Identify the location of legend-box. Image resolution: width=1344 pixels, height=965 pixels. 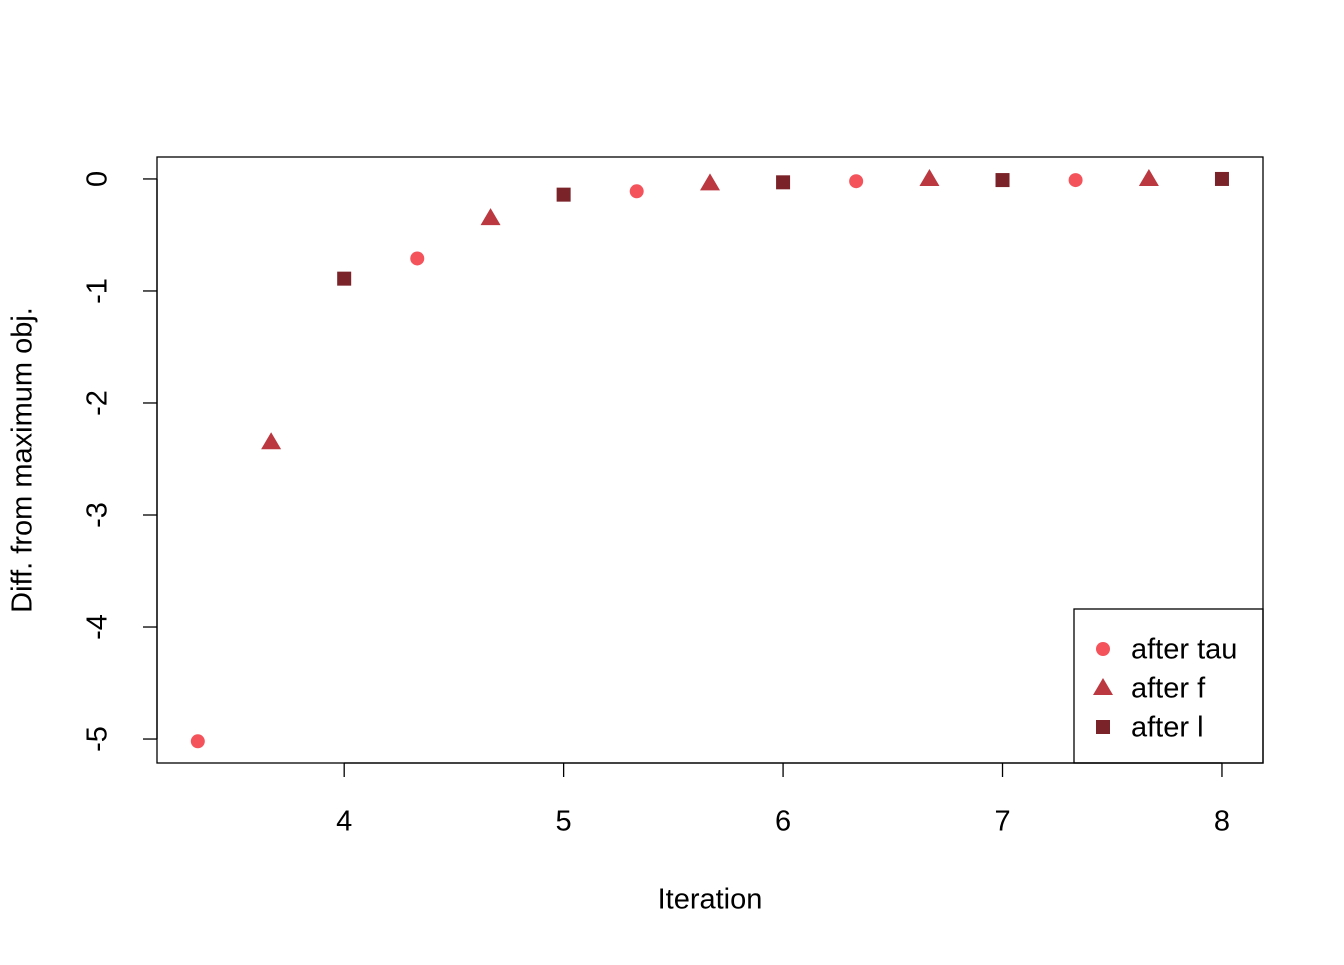
(1168, 686).